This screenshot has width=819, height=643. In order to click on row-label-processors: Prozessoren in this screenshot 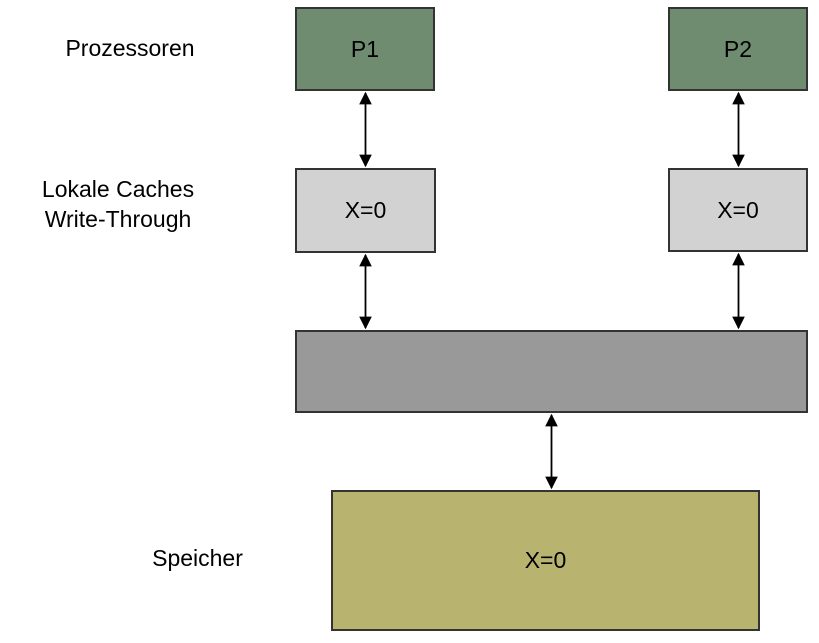, I will do `click(130, 48)`.